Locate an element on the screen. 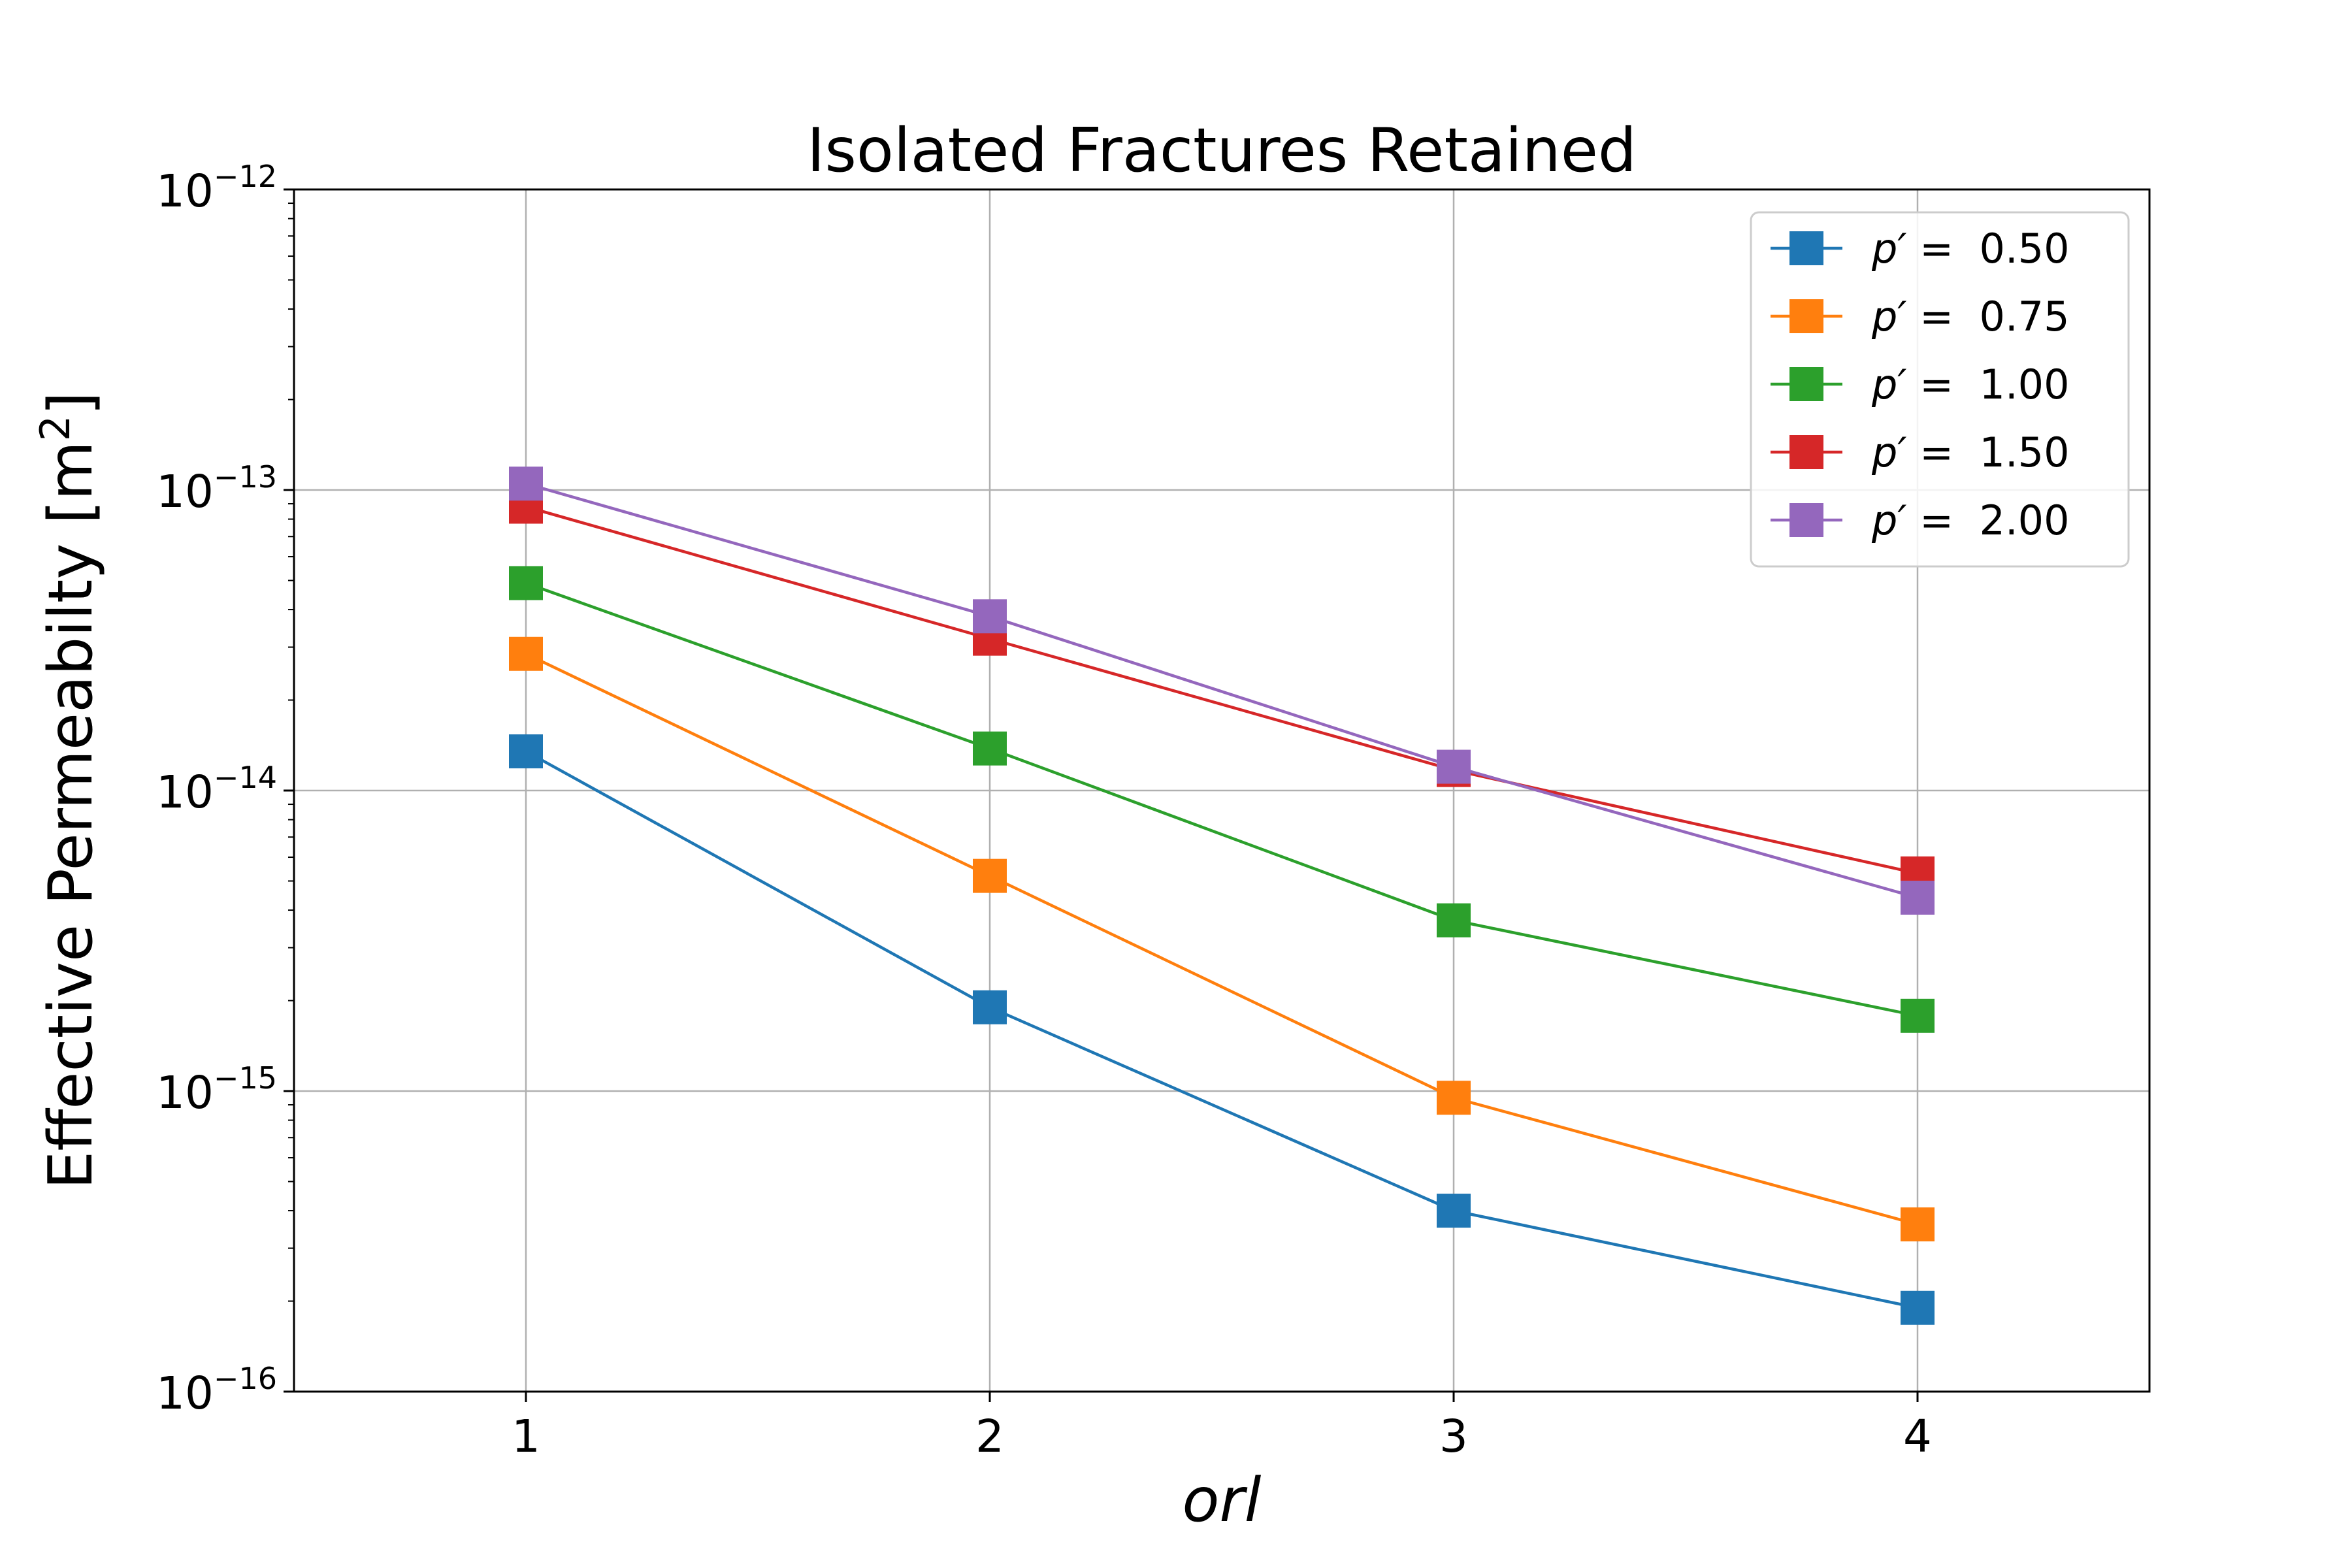 The image size is (2352, 1568). legend-item: p′ = 1.50 is located at coordinates (1920, 452).